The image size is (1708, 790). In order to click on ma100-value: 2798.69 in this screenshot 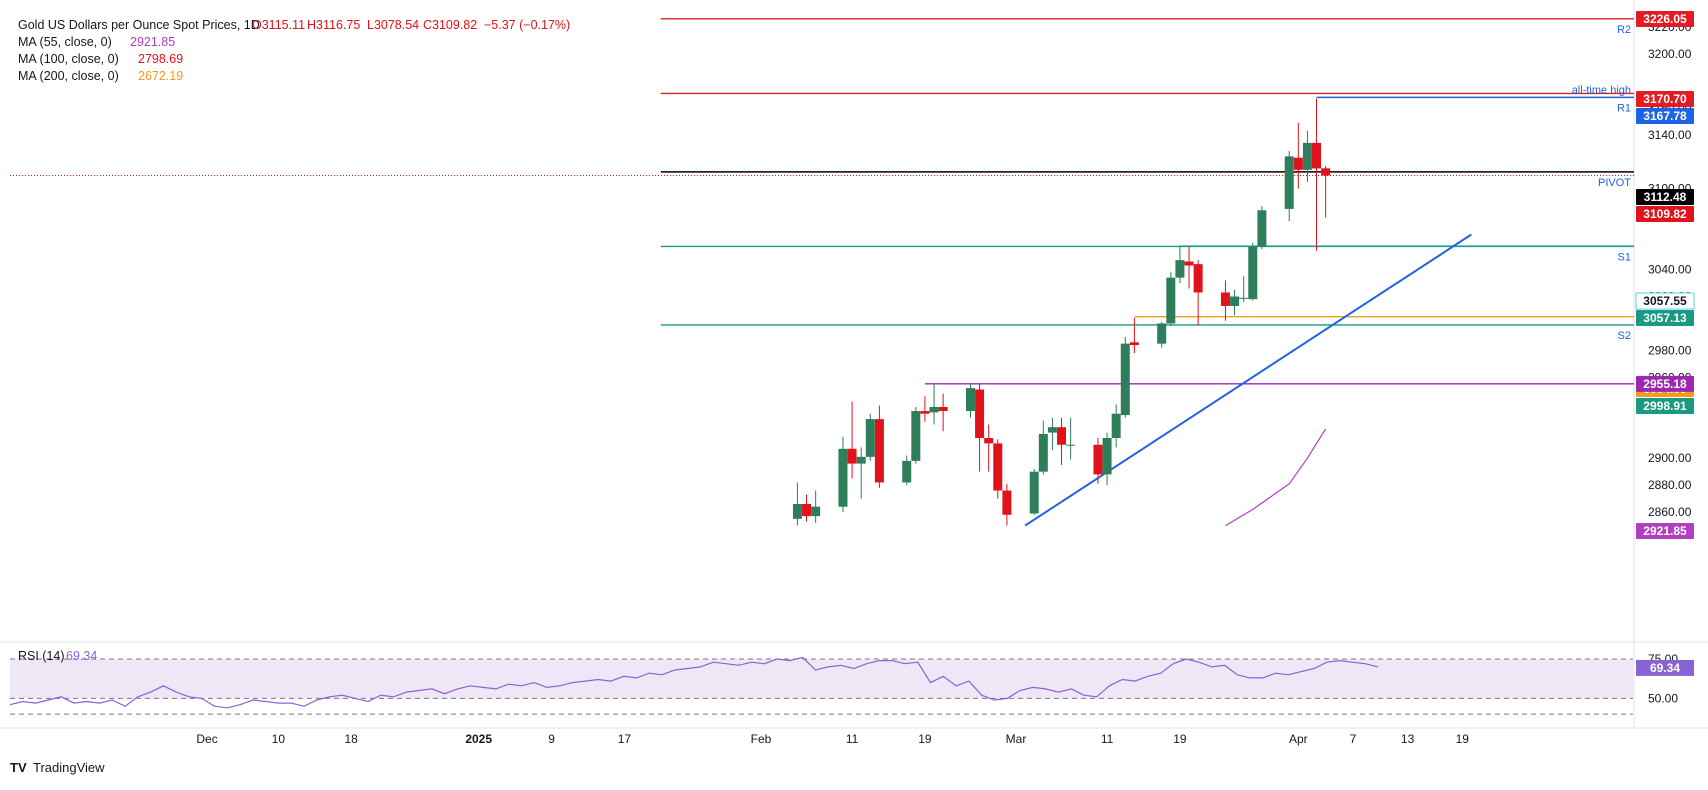, I will do `click(160, 59)`.